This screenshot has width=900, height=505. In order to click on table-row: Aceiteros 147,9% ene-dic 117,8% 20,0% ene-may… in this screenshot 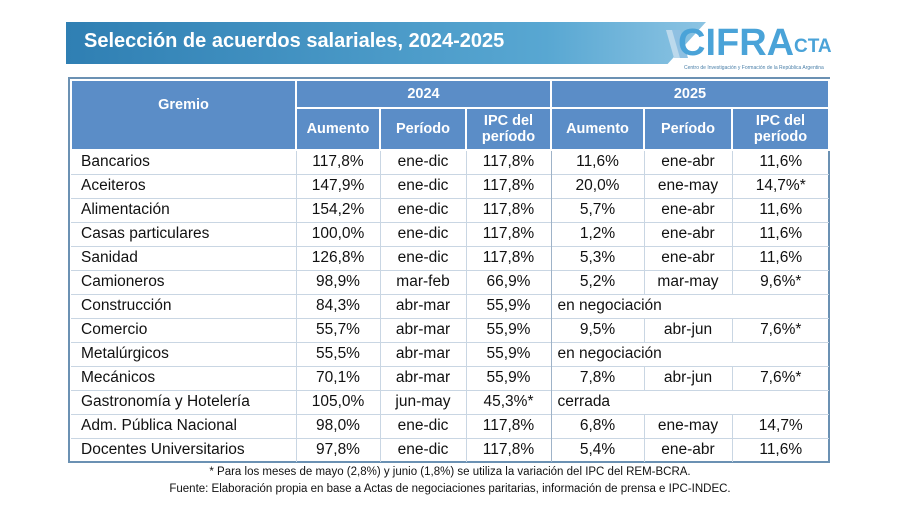, I will do `click(450, 185)`.